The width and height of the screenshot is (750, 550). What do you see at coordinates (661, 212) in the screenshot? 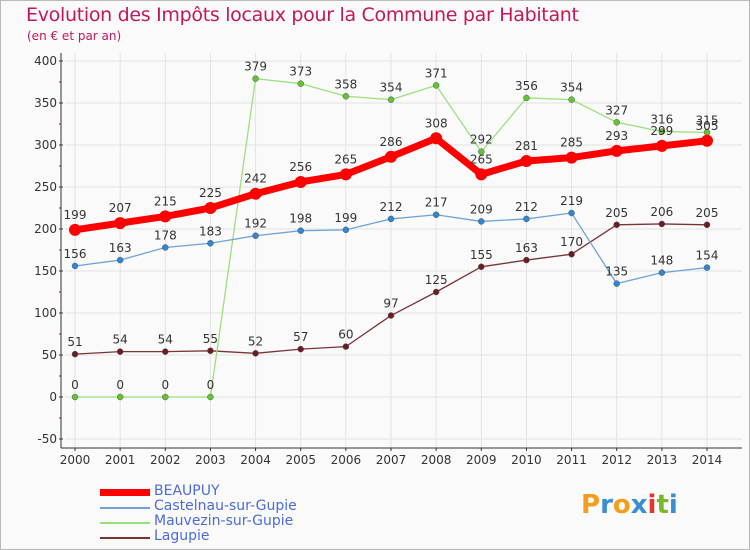
I see `data-label: 206` at bounding box center [661, 212].